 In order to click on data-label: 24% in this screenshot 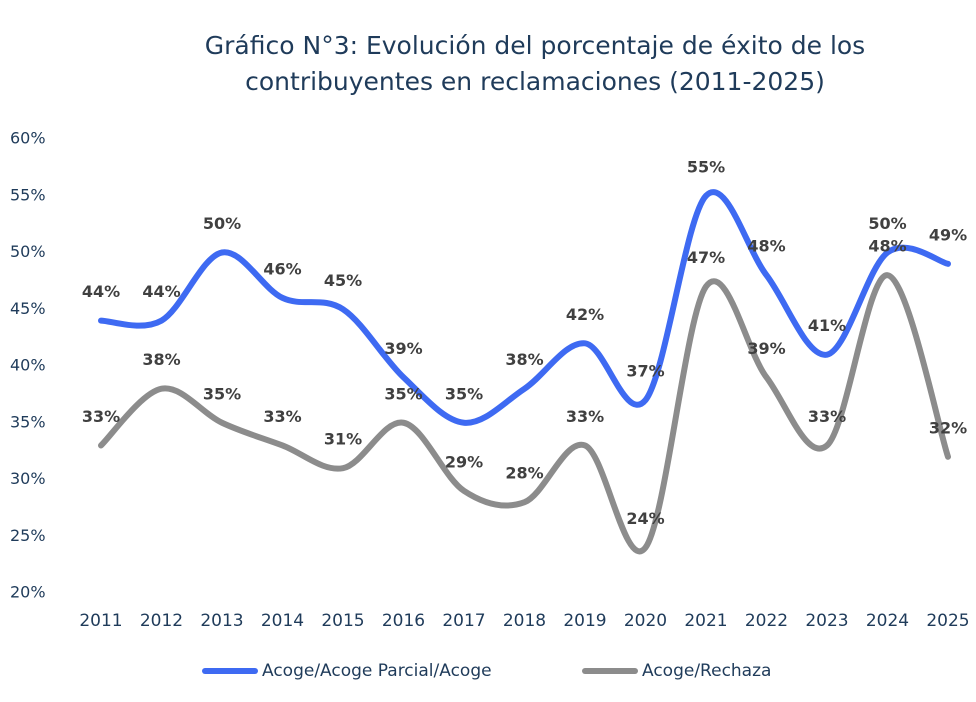, I will do `click(645, 518)`.